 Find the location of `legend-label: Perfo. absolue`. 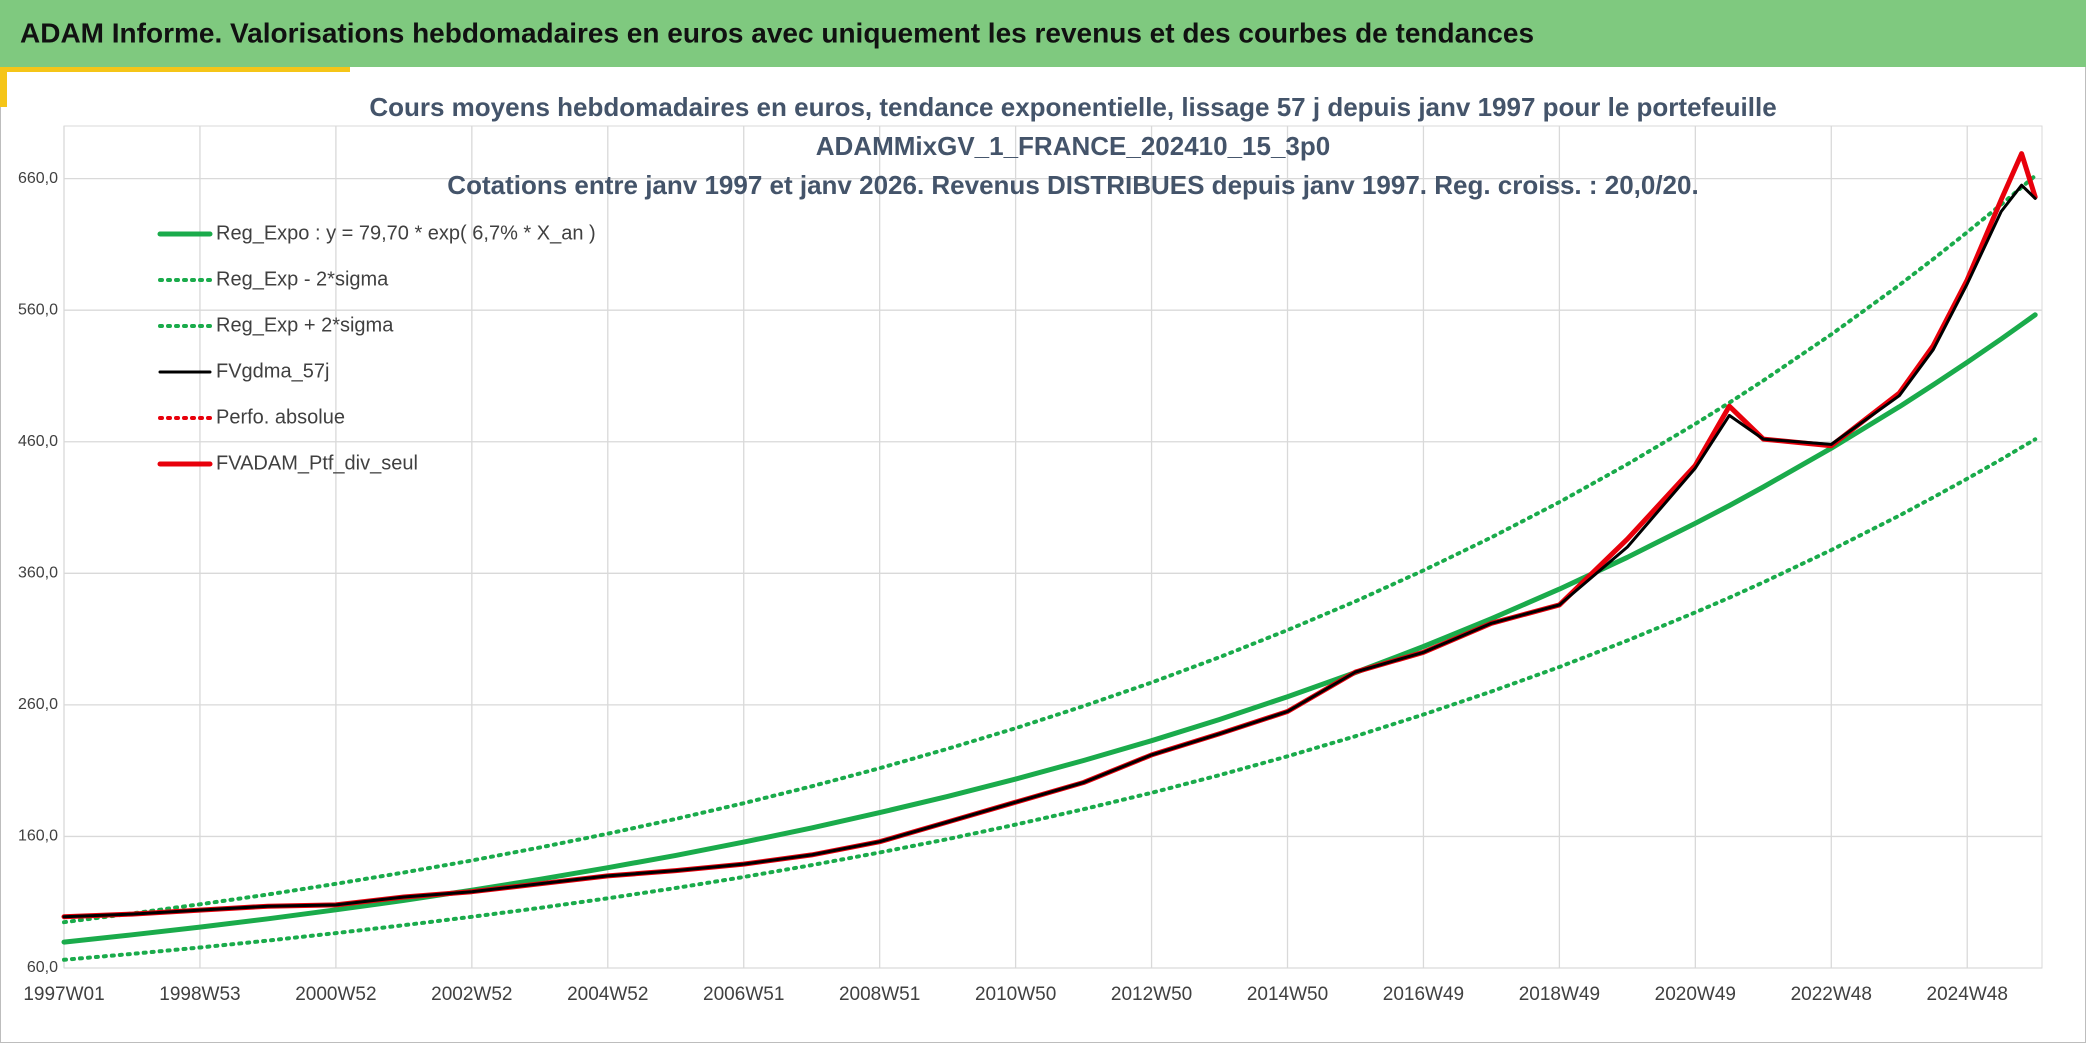

legend-label: Perfo. absolue is located at coordinates (280, 417).